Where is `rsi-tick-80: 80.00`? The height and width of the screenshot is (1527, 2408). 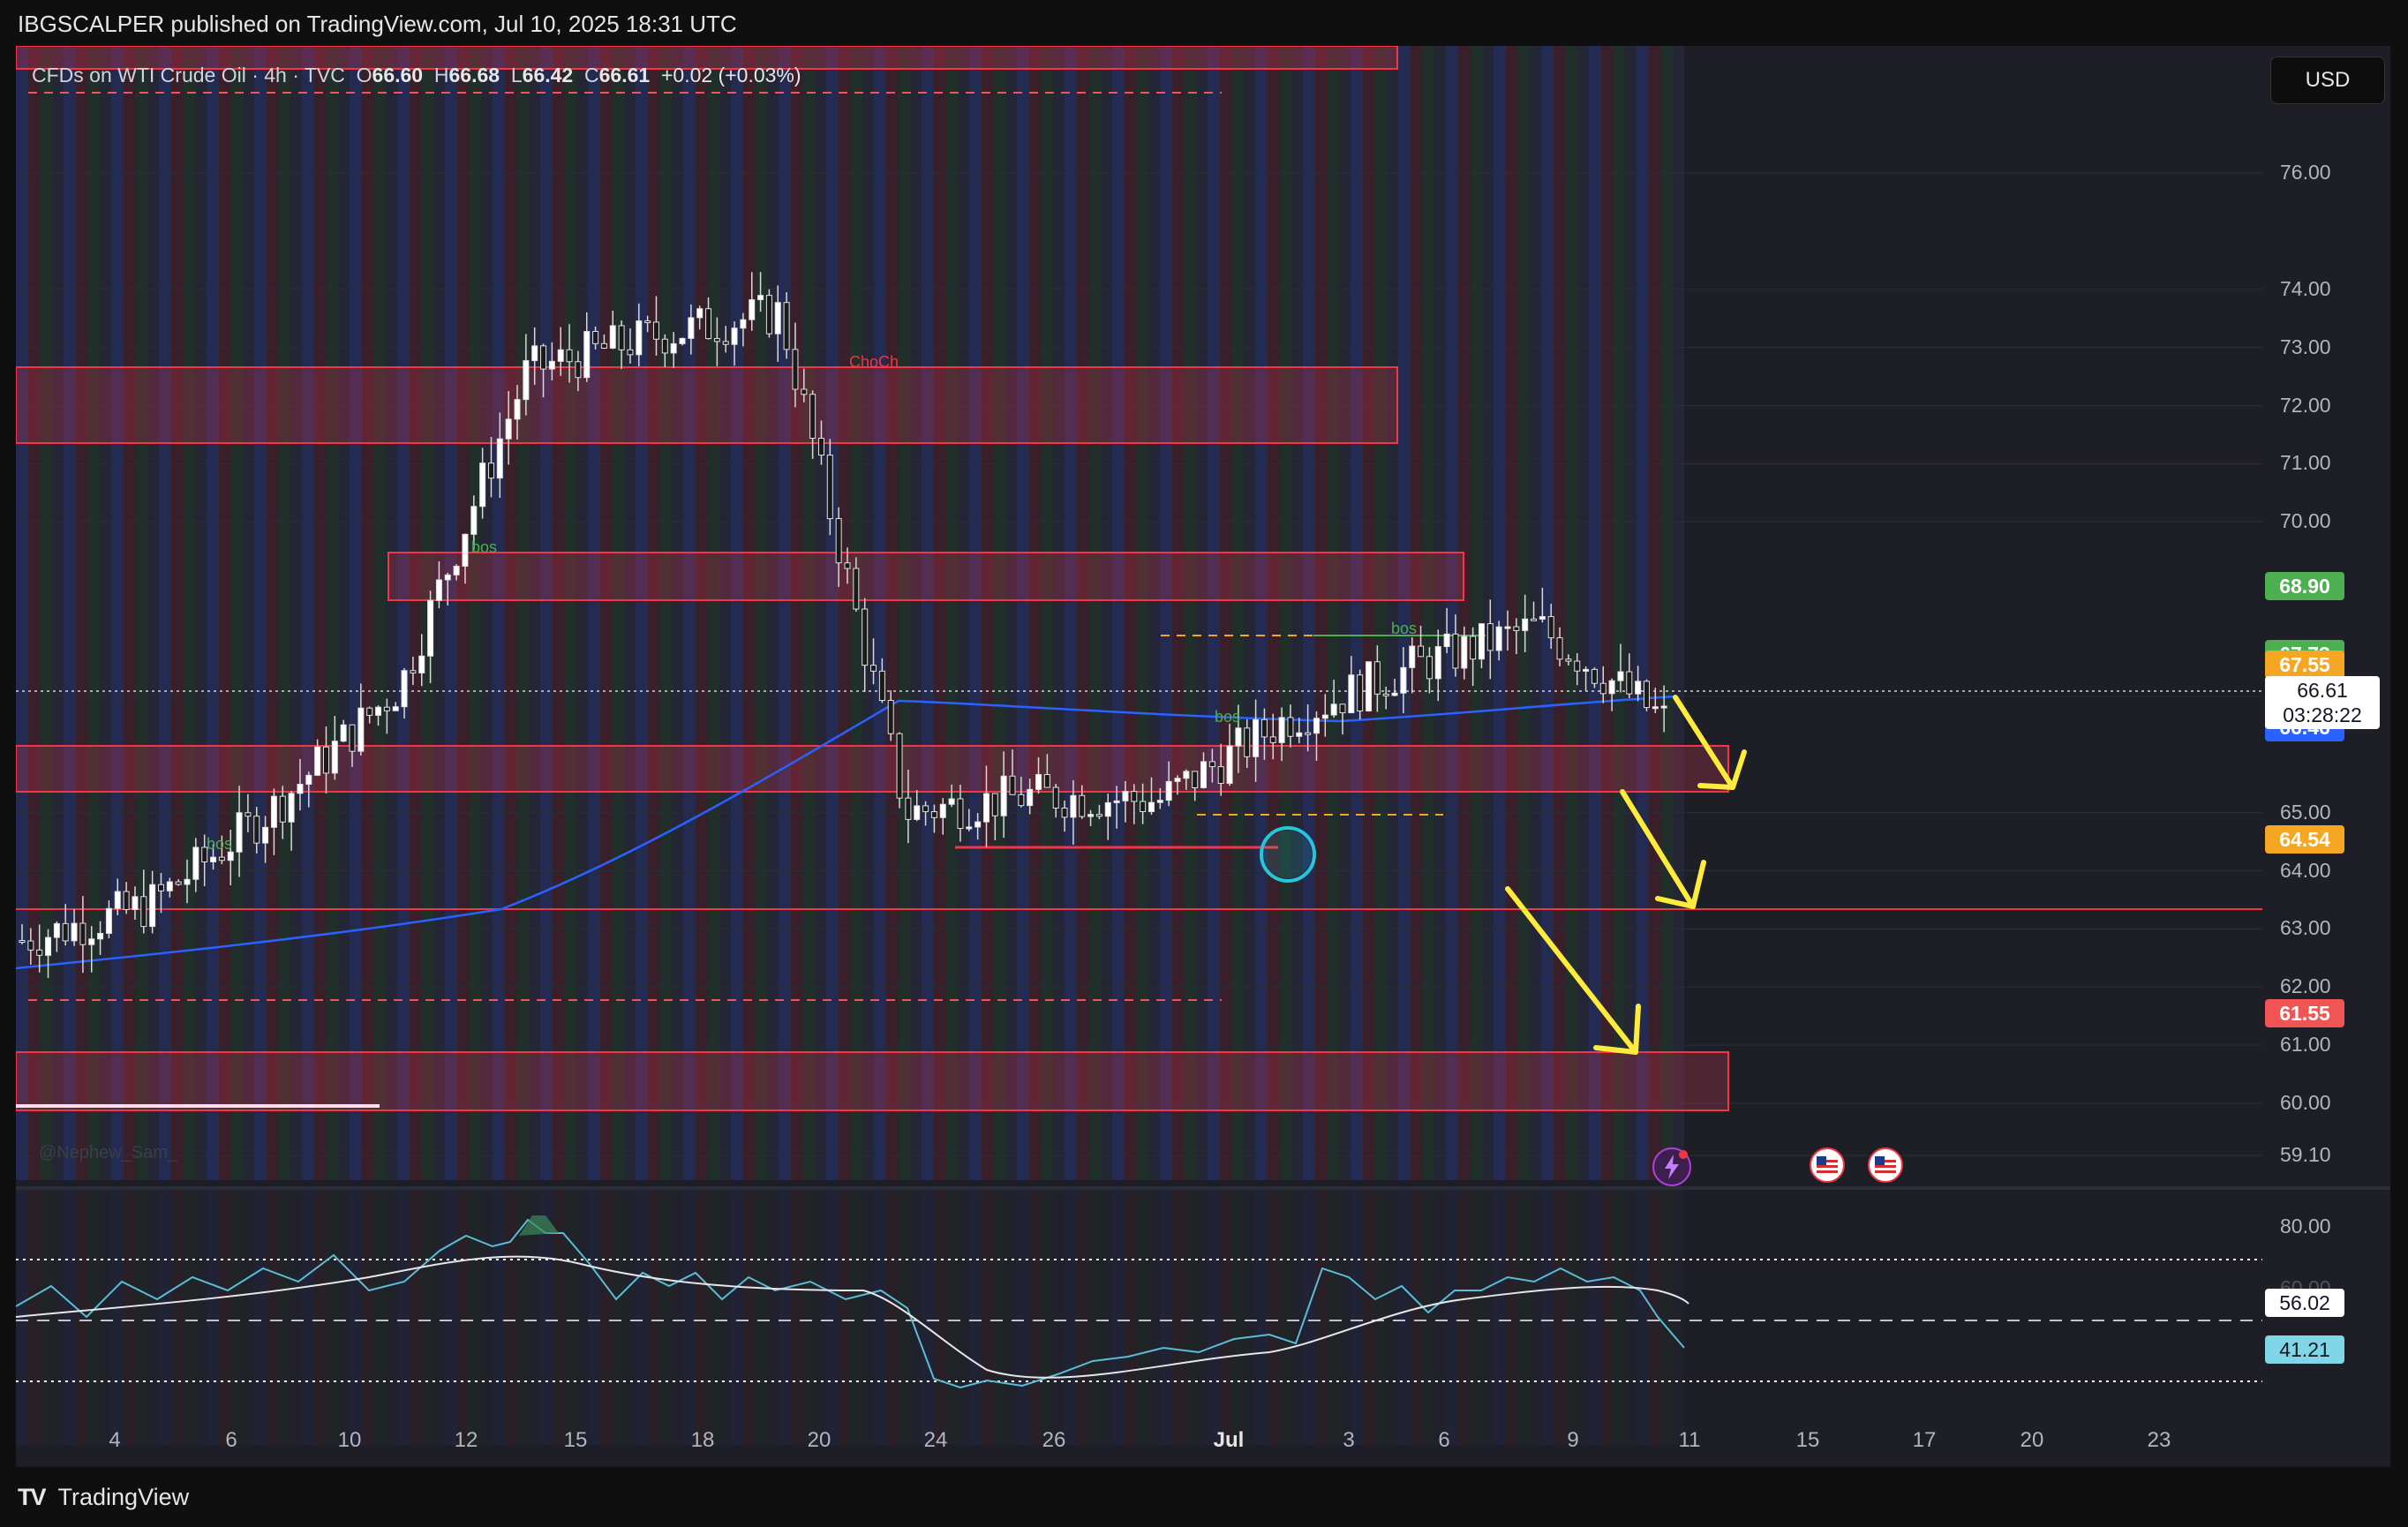 rsi-tick-80: 80.00 is located at coordinates (2305, 1226).